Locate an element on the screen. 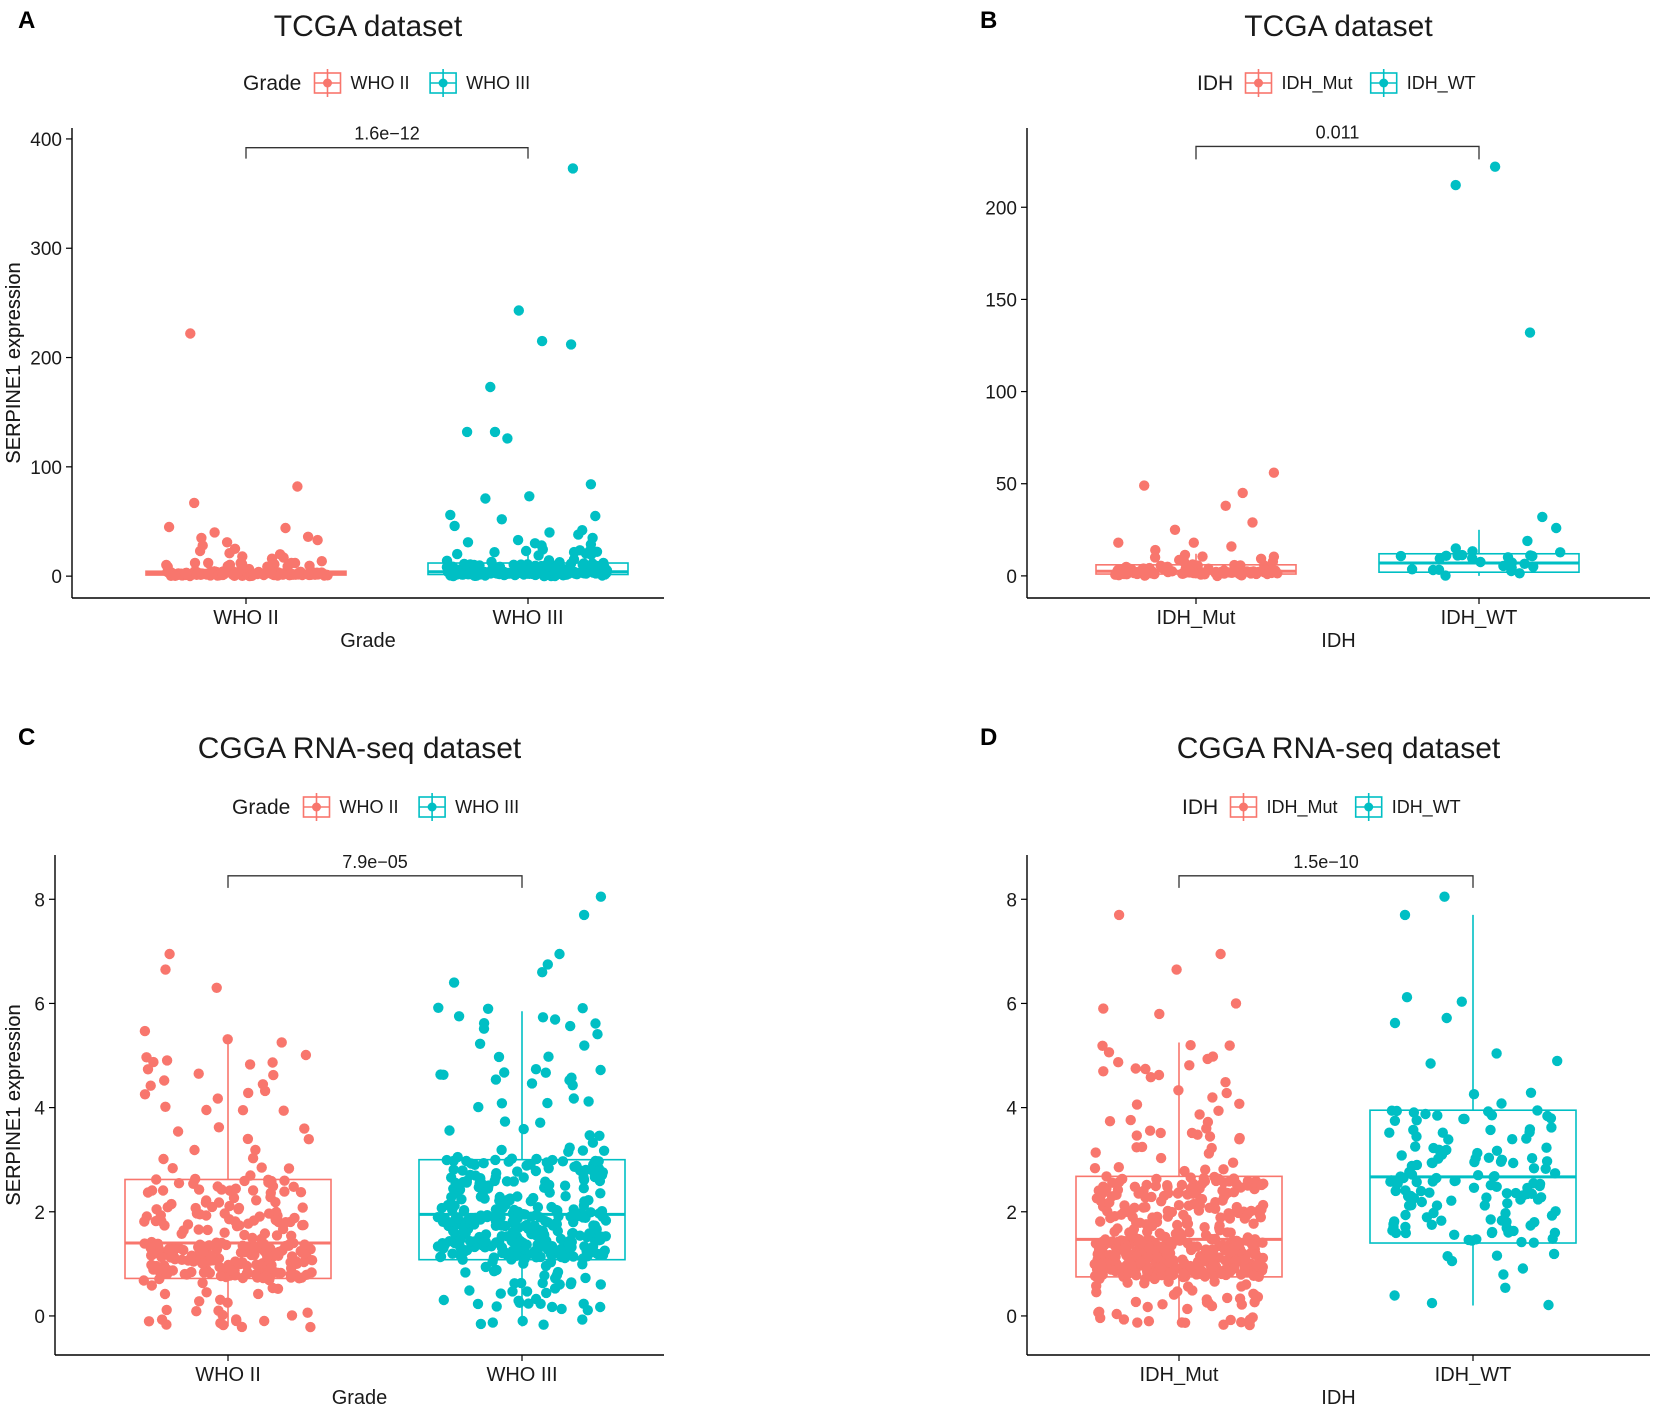 This screenshot has height=1409, width=1654. x-tick-label: WHO II is located at coordinates (228, 1375).